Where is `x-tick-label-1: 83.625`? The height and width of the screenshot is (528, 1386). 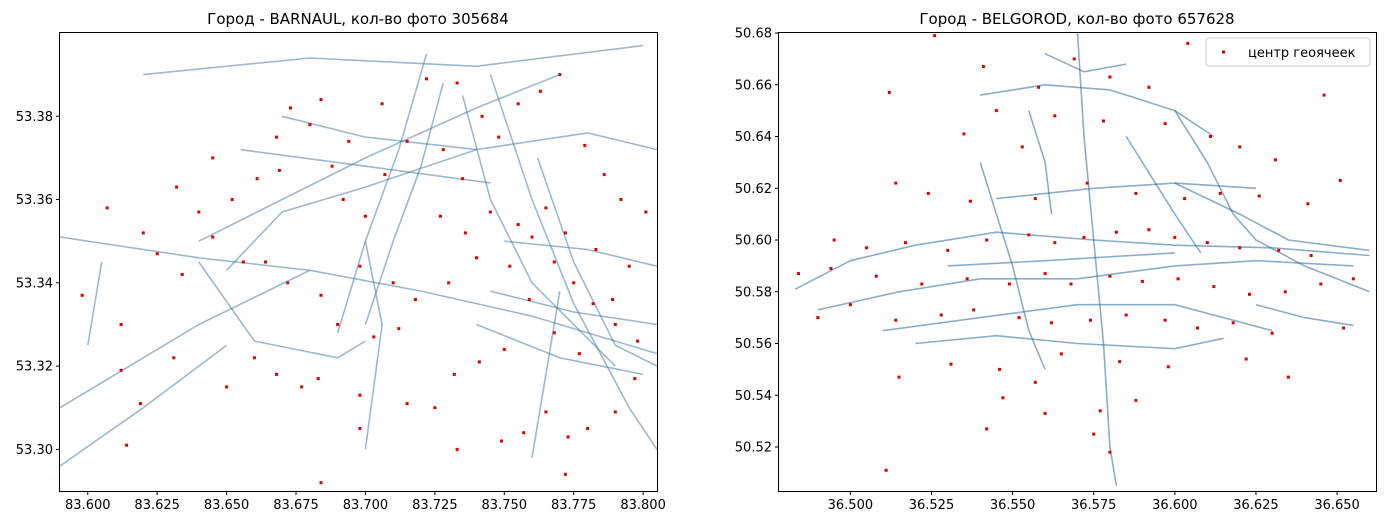 x-tick-label-1: 83.625 is located at coordinates (157, 505).